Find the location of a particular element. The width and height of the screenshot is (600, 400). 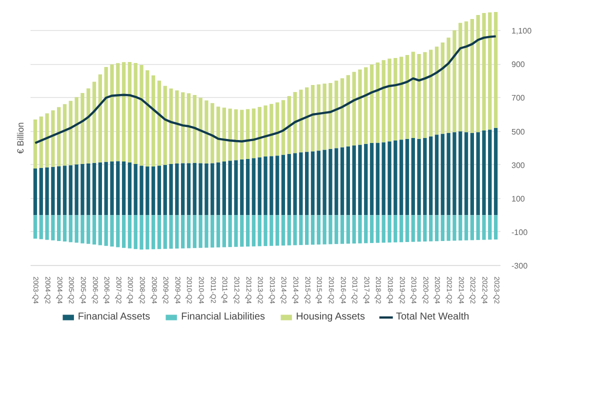

y-tick-label: 900 is located at coordinates (519, 65).